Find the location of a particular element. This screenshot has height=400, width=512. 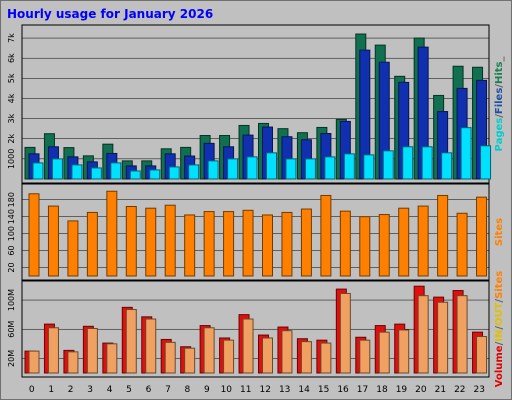

x-tick-label: 15 is located at coordinates (323, 390).